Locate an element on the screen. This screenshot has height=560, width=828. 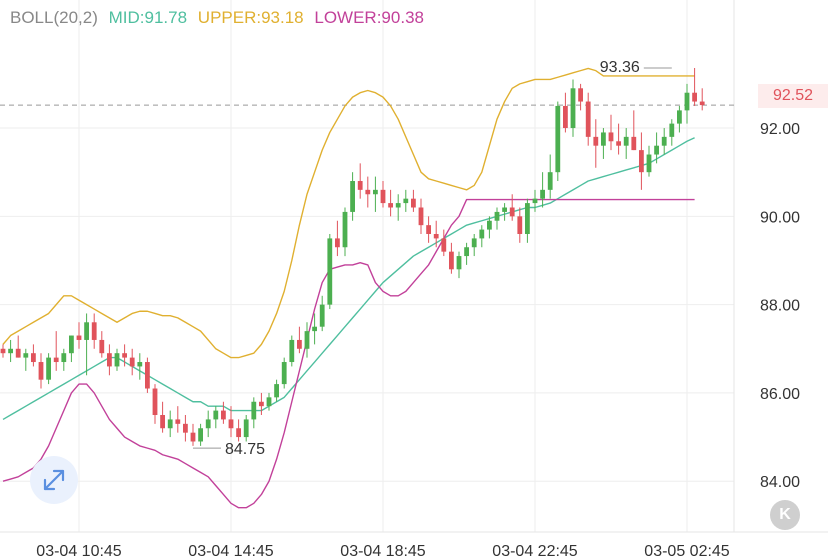
y-tick-label: 90.00 is located at coordinates (780, 217).